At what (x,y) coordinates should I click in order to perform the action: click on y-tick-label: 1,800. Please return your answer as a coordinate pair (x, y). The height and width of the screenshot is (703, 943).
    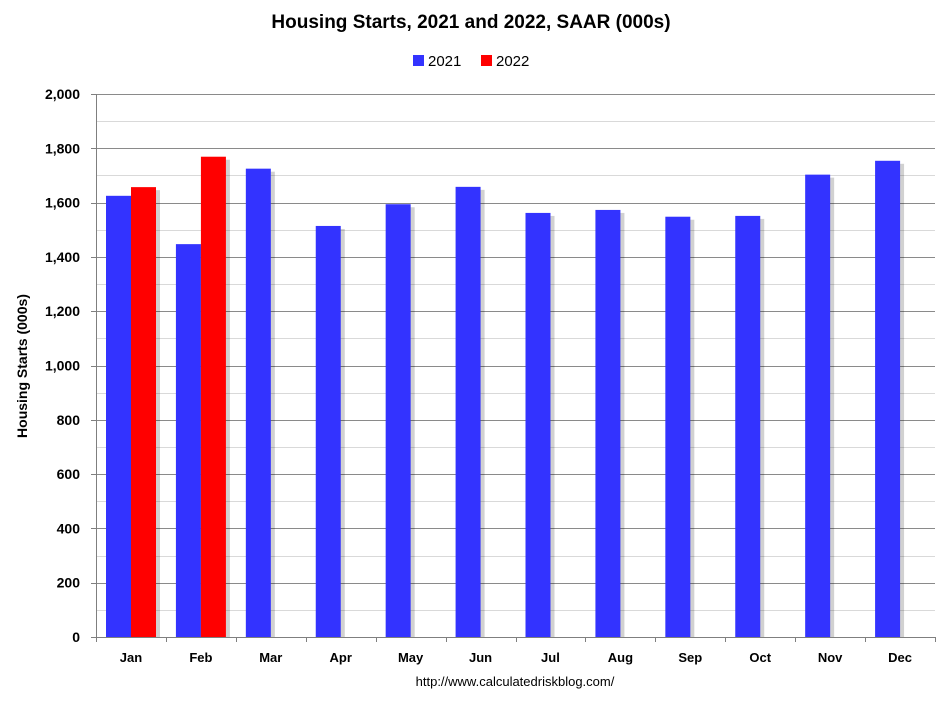
    Looking at the image, I should click on (62, 148).